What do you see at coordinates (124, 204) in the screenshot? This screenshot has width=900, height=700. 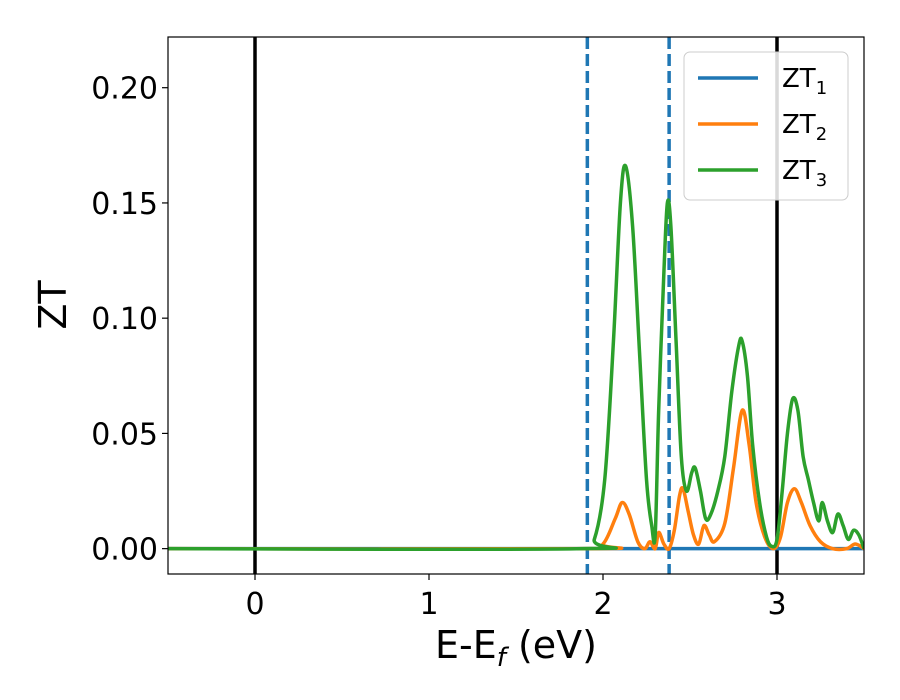 I see `y-tick-label-3: 0.15` at bounding box center [124, 204].